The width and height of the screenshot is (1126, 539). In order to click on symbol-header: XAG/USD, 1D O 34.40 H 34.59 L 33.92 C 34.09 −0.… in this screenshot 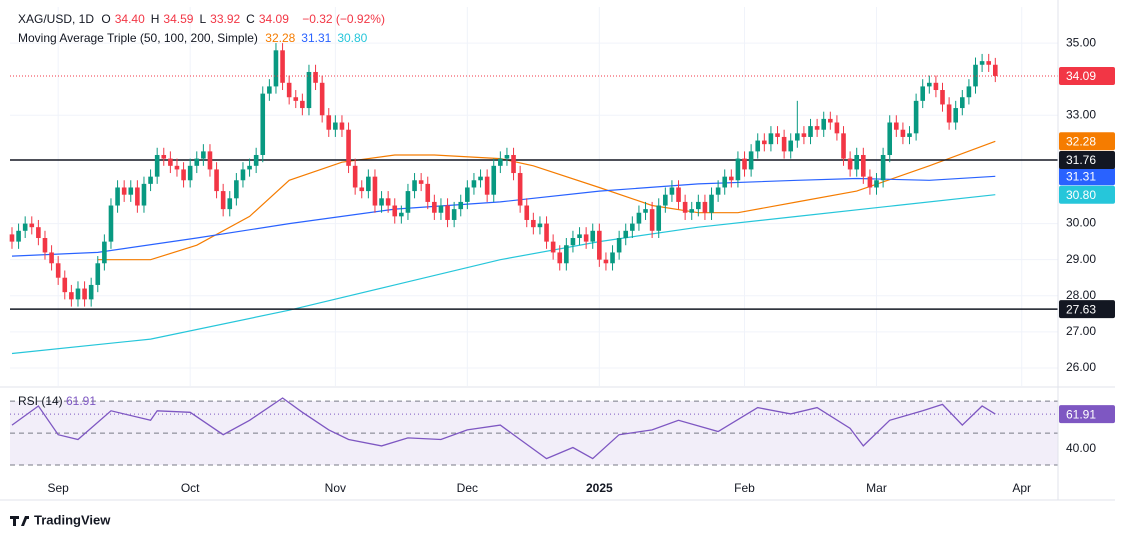, I will do `click(203, 19)`.